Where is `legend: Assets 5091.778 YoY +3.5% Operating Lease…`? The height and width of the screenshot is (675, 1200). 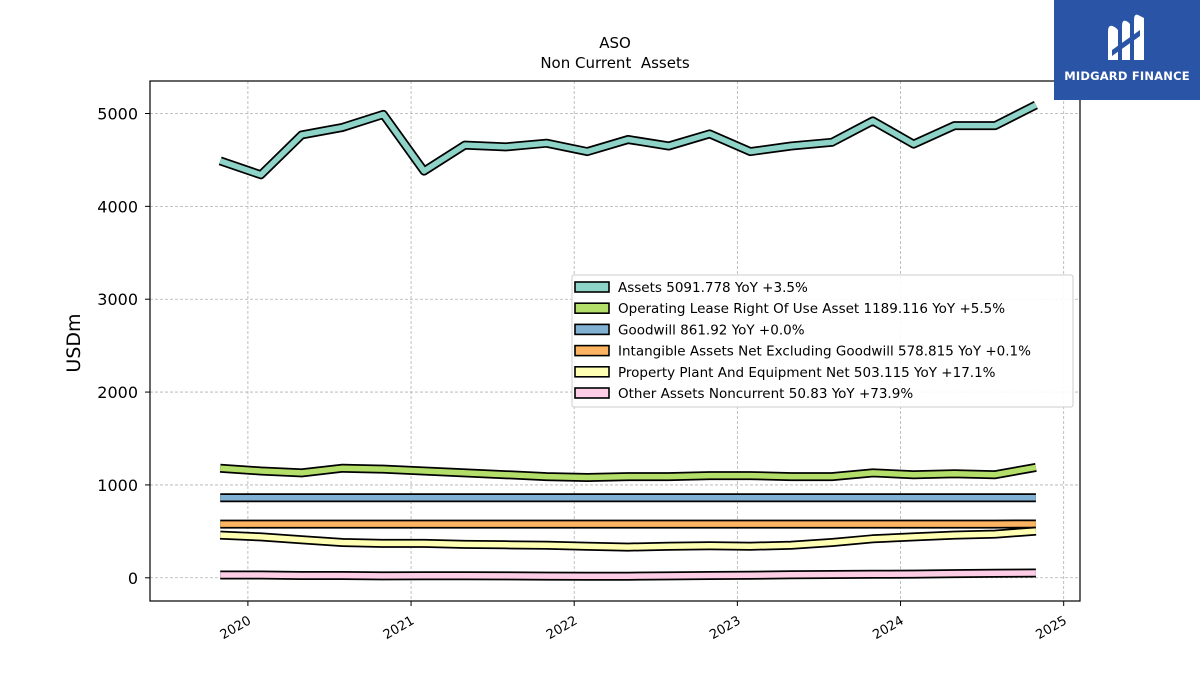
legend: Assets 5091.778 YoY +3.5% Operating Lease… is located at coordinates (822, 341).